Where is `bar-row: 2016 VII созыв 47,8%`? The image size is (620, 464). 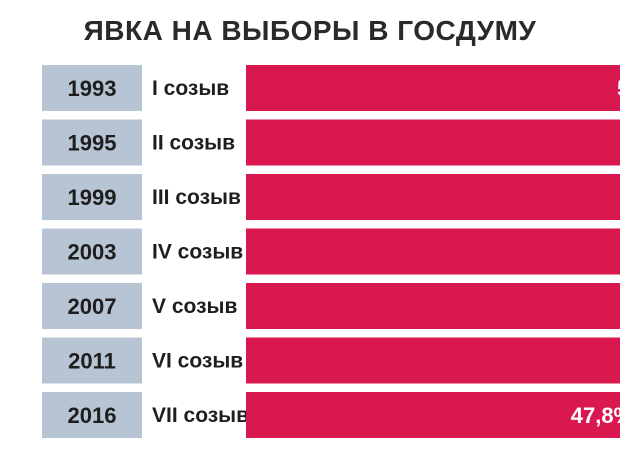
bar-row: 2016 VII созыв 47,8% is located at coordinates (331, 415).